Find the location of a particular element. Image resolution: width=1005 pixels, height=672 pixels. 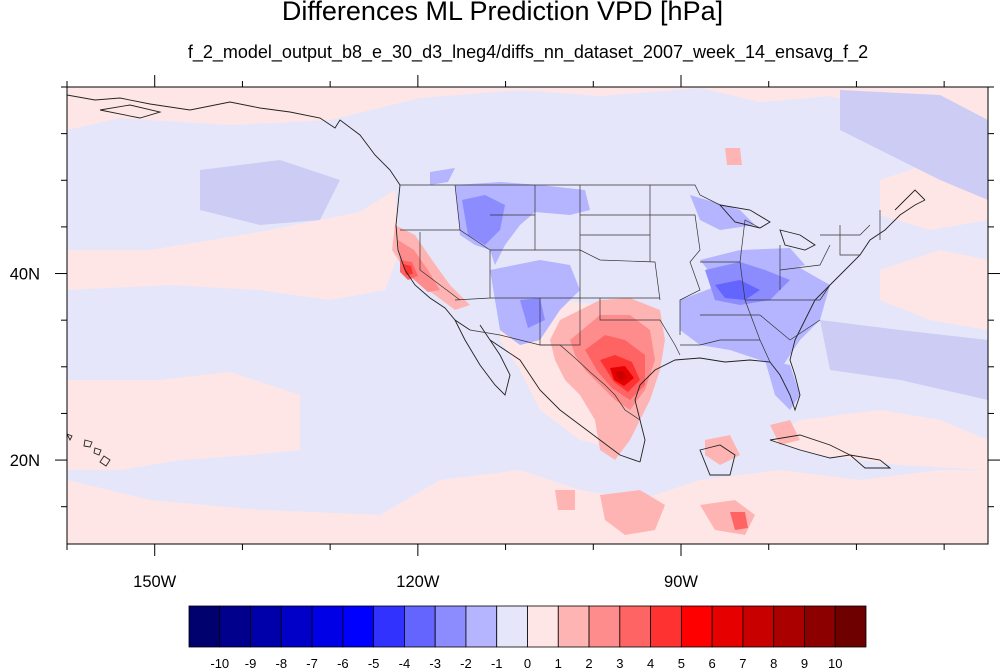

lon-tick-label: 120W is located at coordinates (418, 582).